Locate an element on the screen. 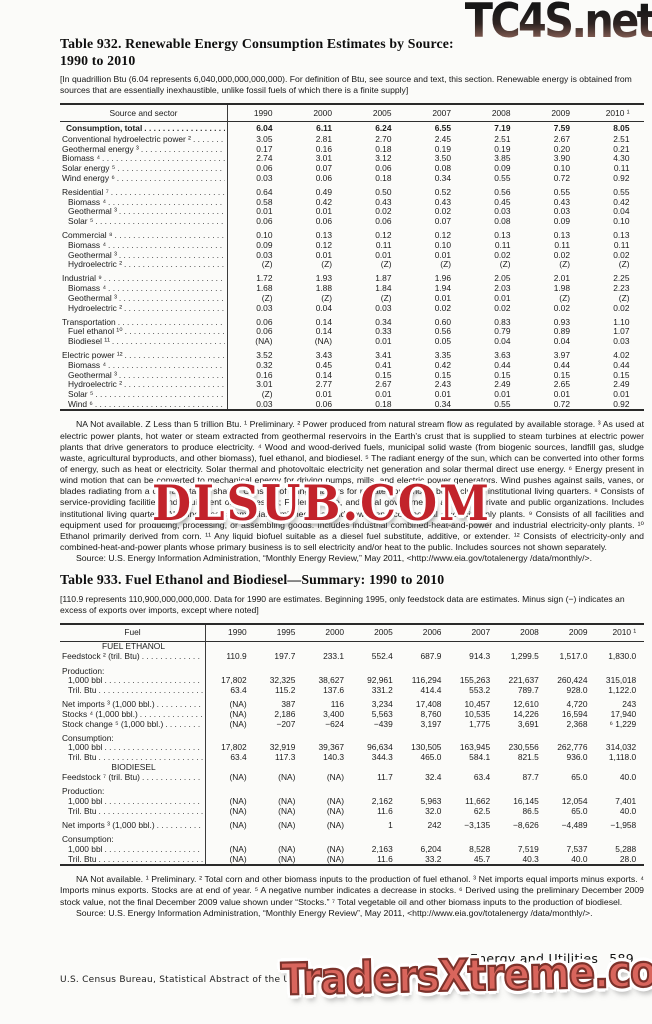  value-cell: 1,775 is located at coordinates (480, 723).